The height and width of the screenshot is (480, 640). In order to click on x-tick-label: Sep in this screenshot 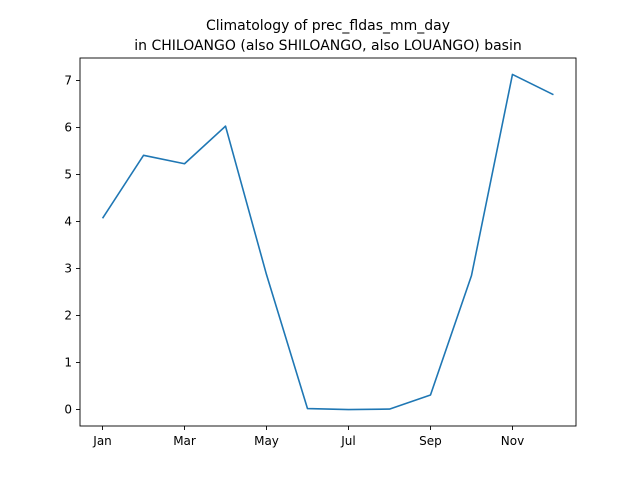, I will do `click(430, 441)`.